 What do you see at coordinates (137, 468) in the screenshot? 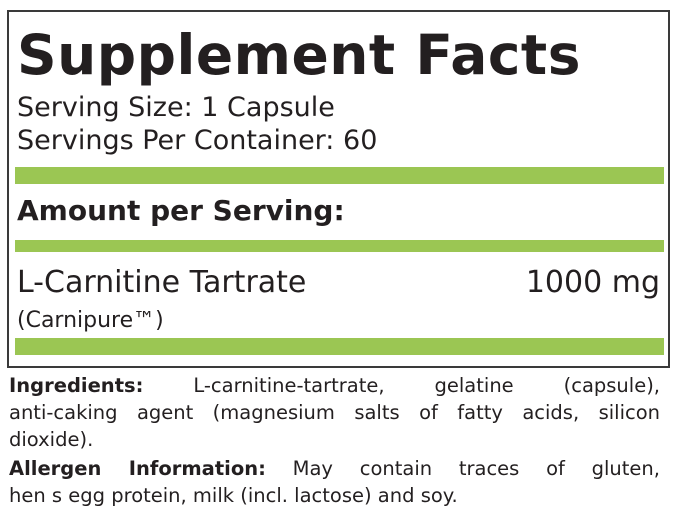
I see `allergen-label: Allergen Information:` at bounding box center [137, 468].